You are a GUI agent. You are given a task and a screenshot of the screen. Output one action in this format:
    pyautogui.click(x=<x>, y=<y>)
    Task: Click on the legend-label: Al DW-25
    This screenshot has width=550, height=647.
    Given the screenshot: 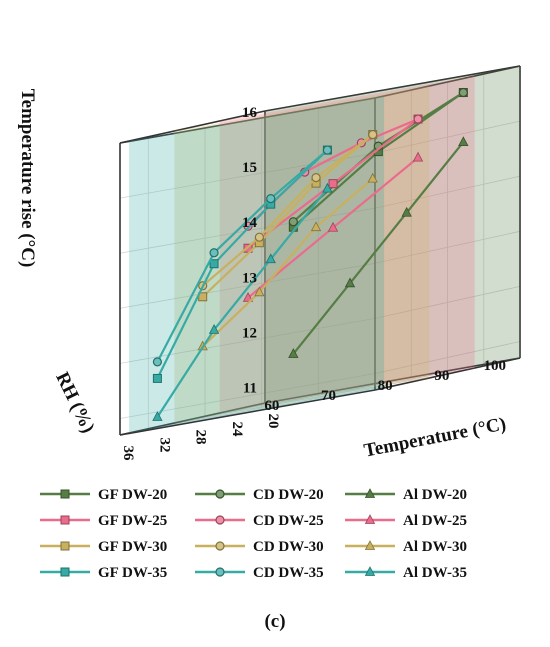 What is the action you would take?
    pyautogui.click(x=435, y=521)
    